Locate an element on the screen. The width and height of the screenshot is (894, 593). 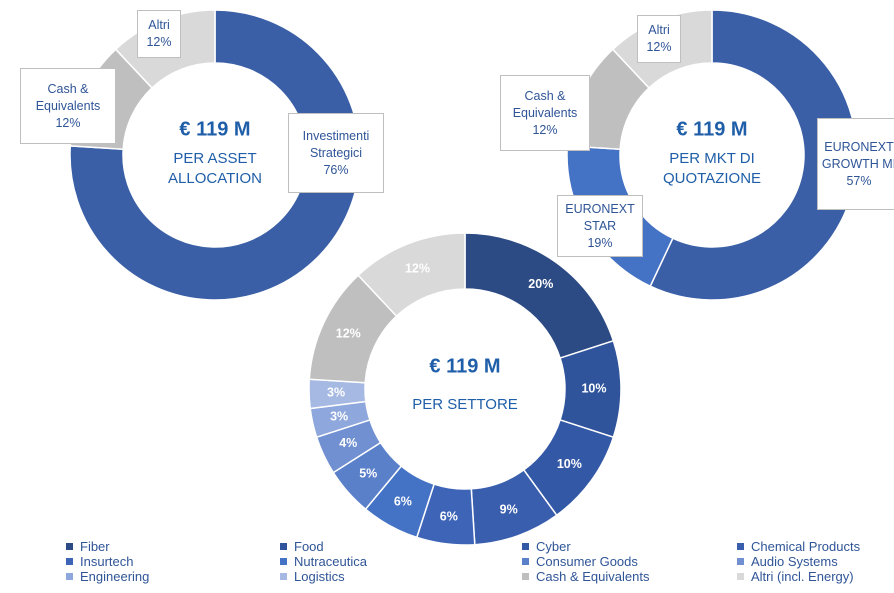
legend-item: Fiber is located at coordinates (88, 546).